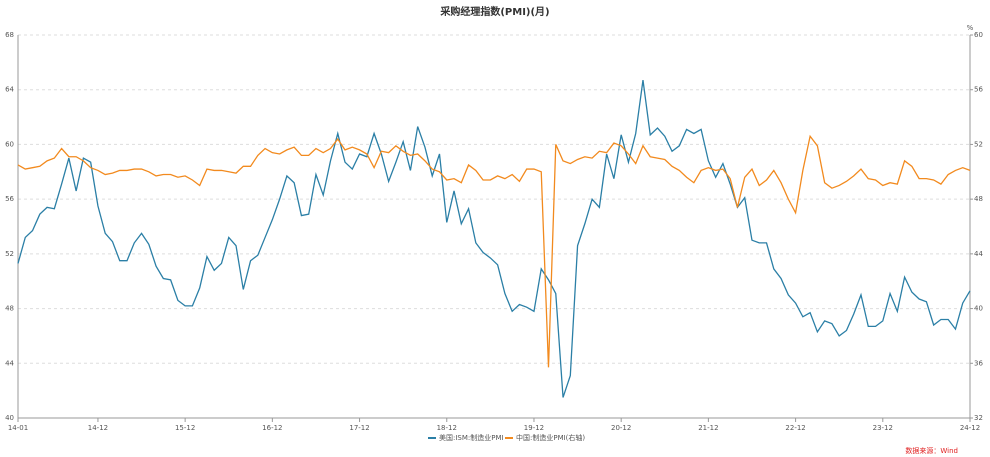  What do you see at coordinates (795, 428) in the screenshot?
I see `x-tick-label: 22-12` at bounding box center [795, 428].